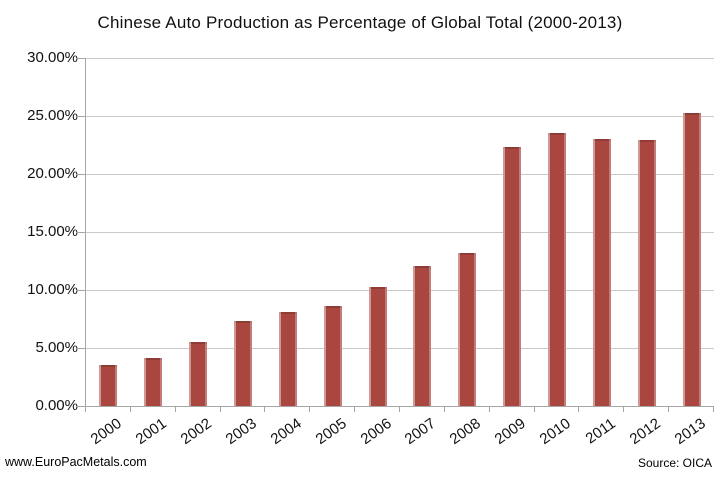  What do you see at coordinates (646, 273) in the screenshot?
I see `bar-2012` at bounding box center [646, 273].